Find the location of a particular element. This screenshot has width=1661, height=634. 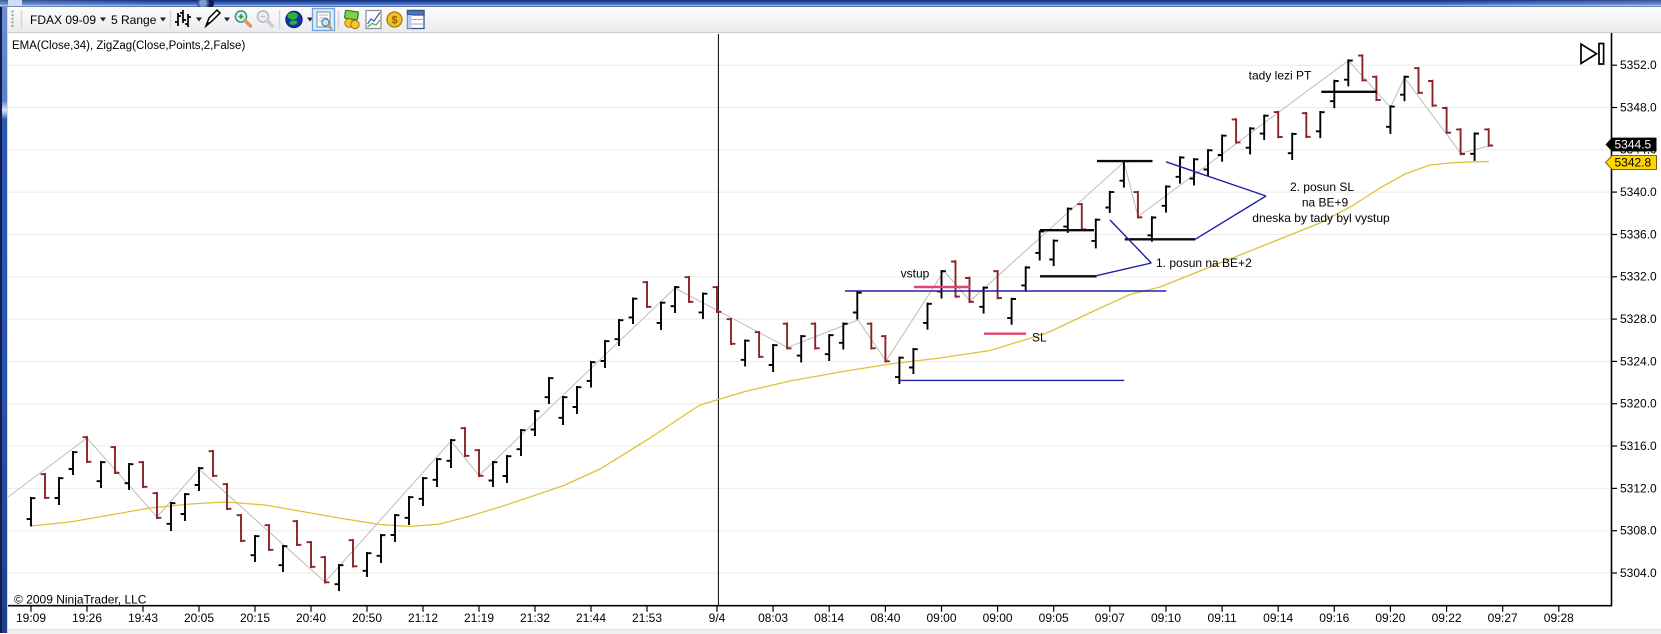

svg-text: 09:20 is located at coordinates (1390, 618).